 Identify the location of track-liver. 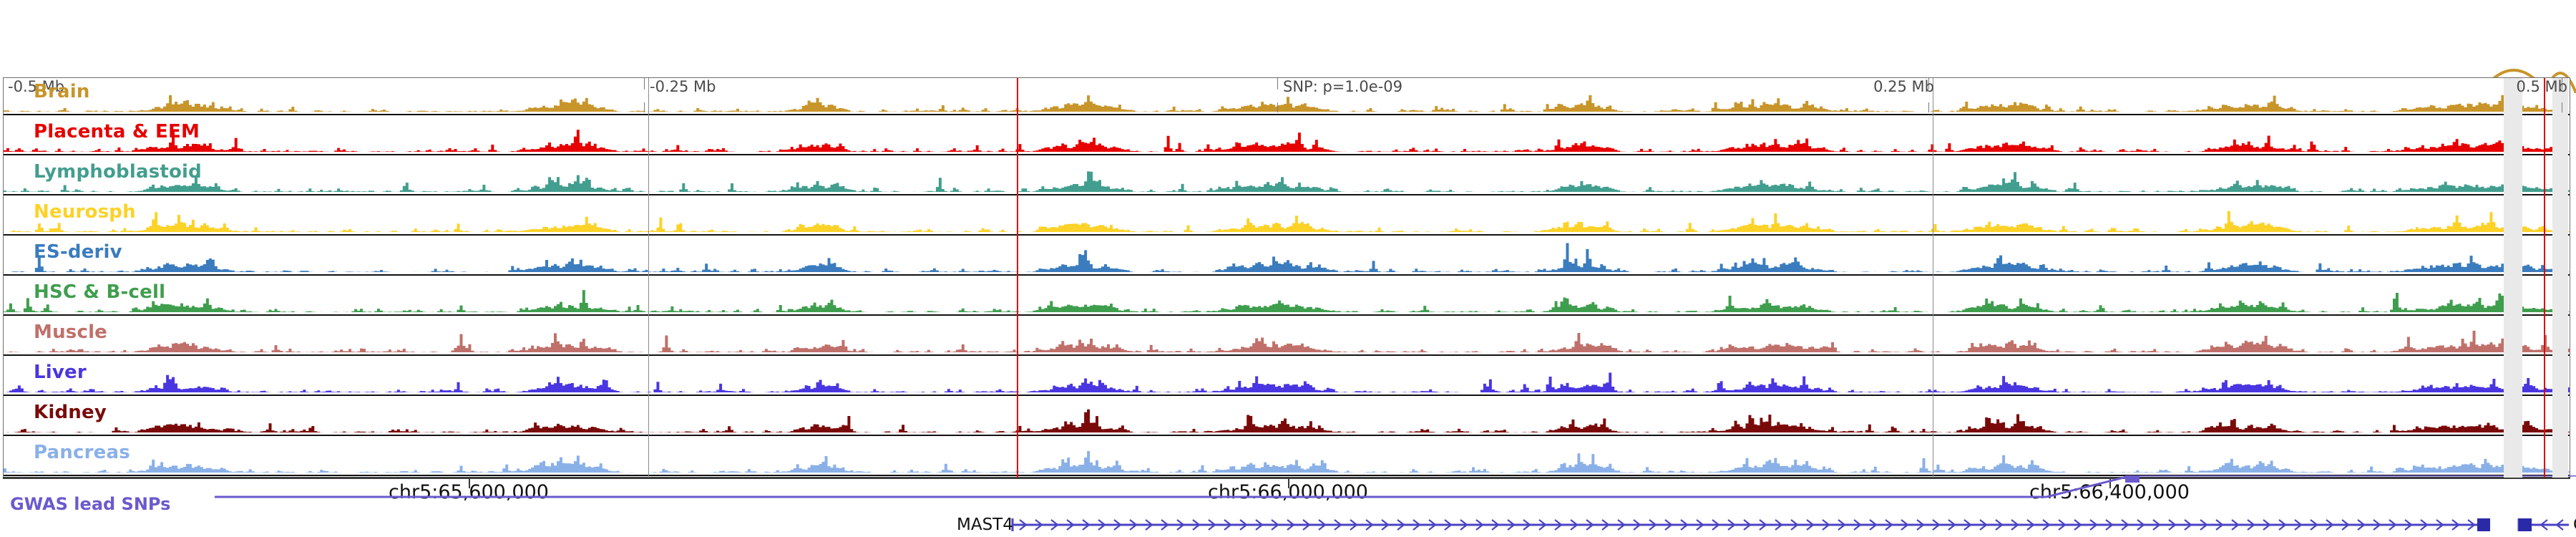
(1287, 377).